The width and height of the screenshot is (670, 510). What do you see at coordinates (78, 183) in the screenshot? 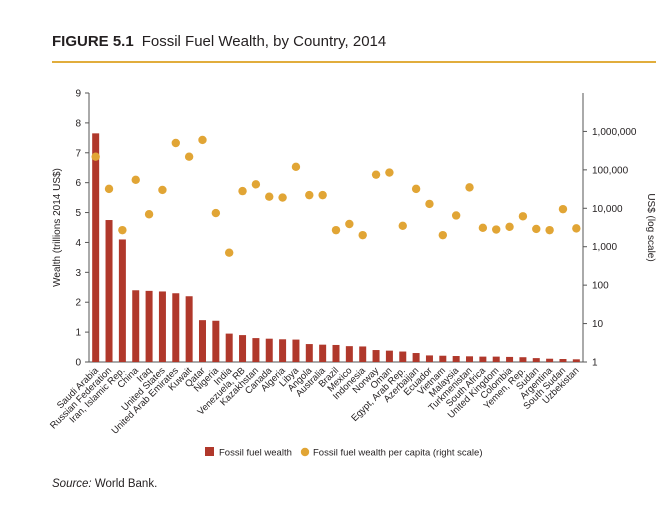
I see `left-tick-label: 6` at bounding box center [78, 183].